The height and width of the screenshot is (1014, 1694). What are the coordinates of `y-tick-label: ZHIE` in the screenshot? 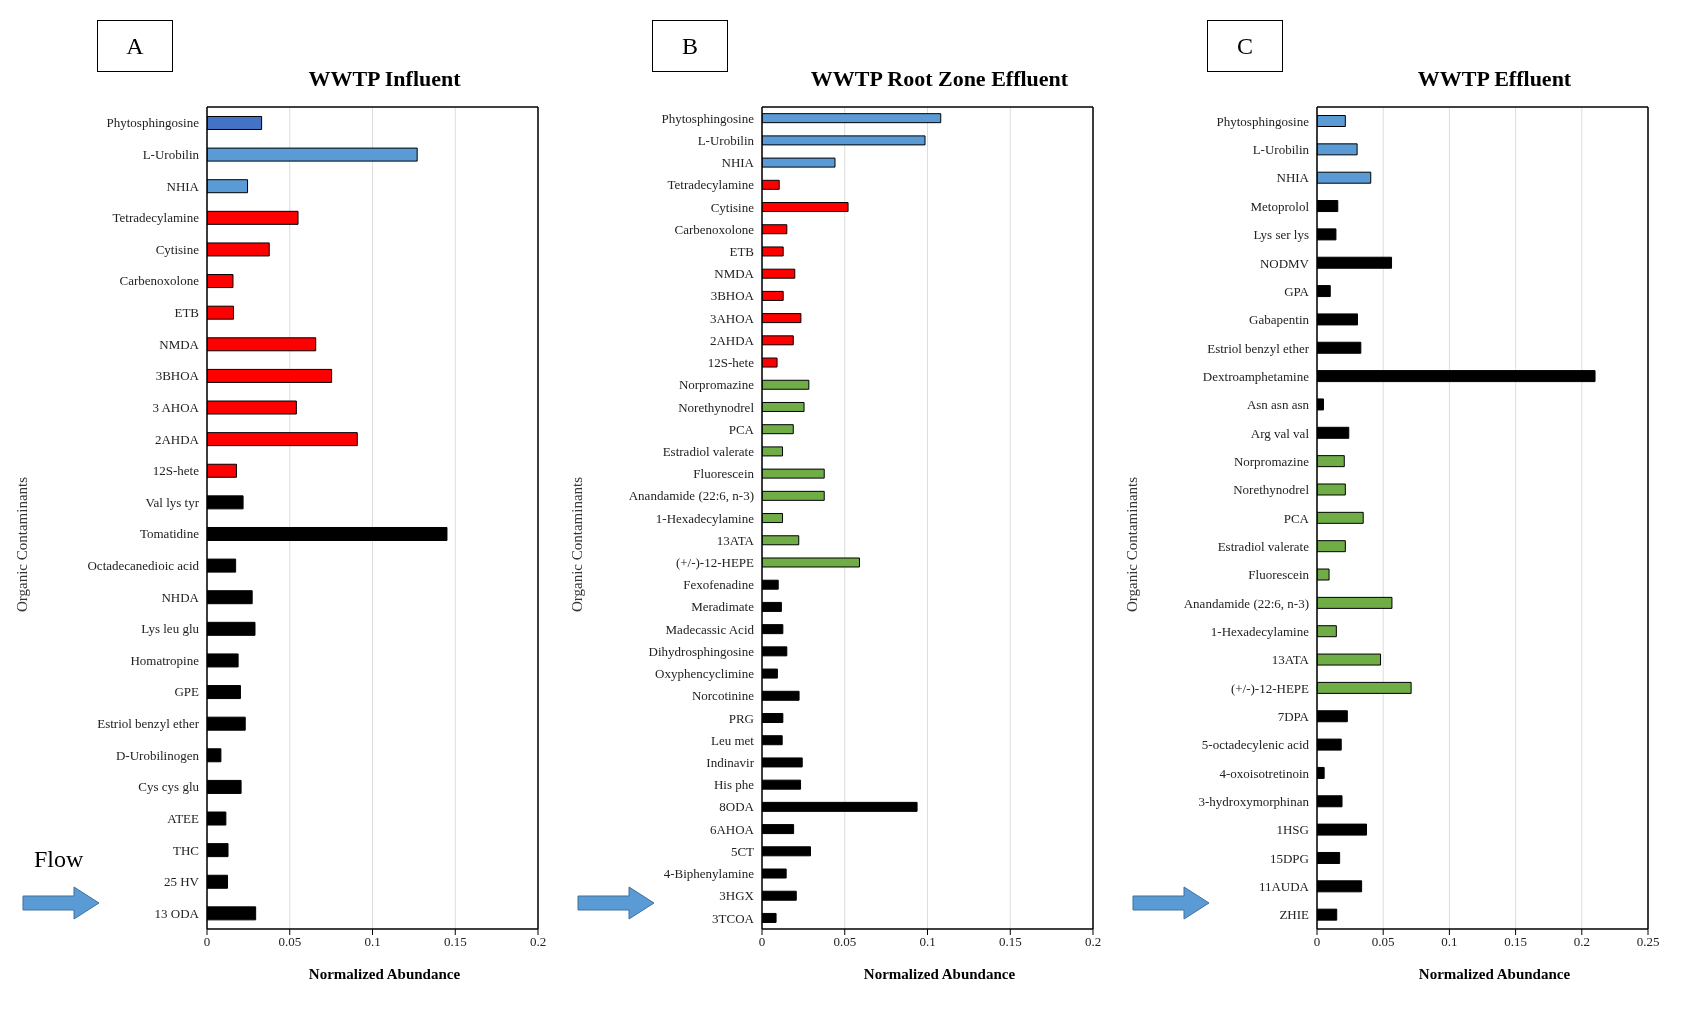 It's located at (1294, 915).